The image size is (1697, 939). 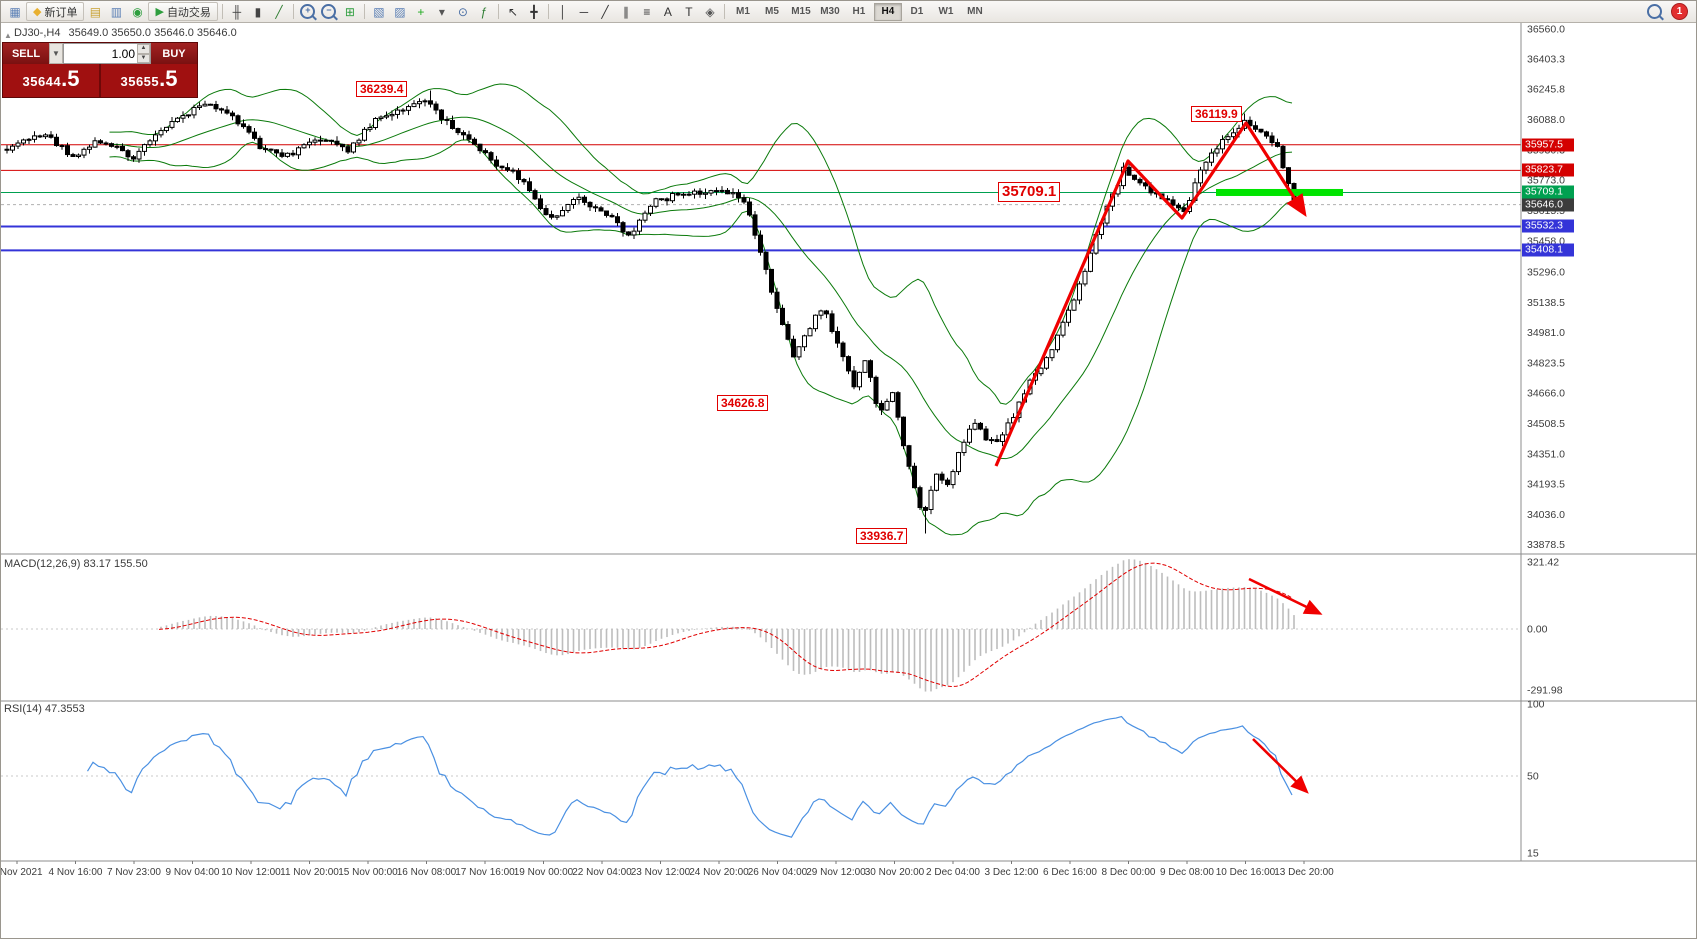 I want to click on fibonacci-icon: ≡, so click(x=647, y=11).